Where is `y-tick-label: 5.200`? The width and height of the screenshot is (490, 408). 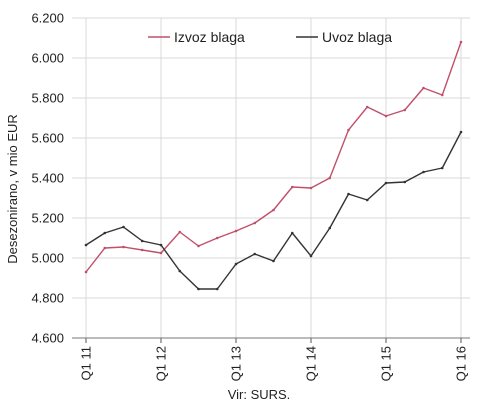 y-tick-label: 5.200 is located at coordinates (47, 218).